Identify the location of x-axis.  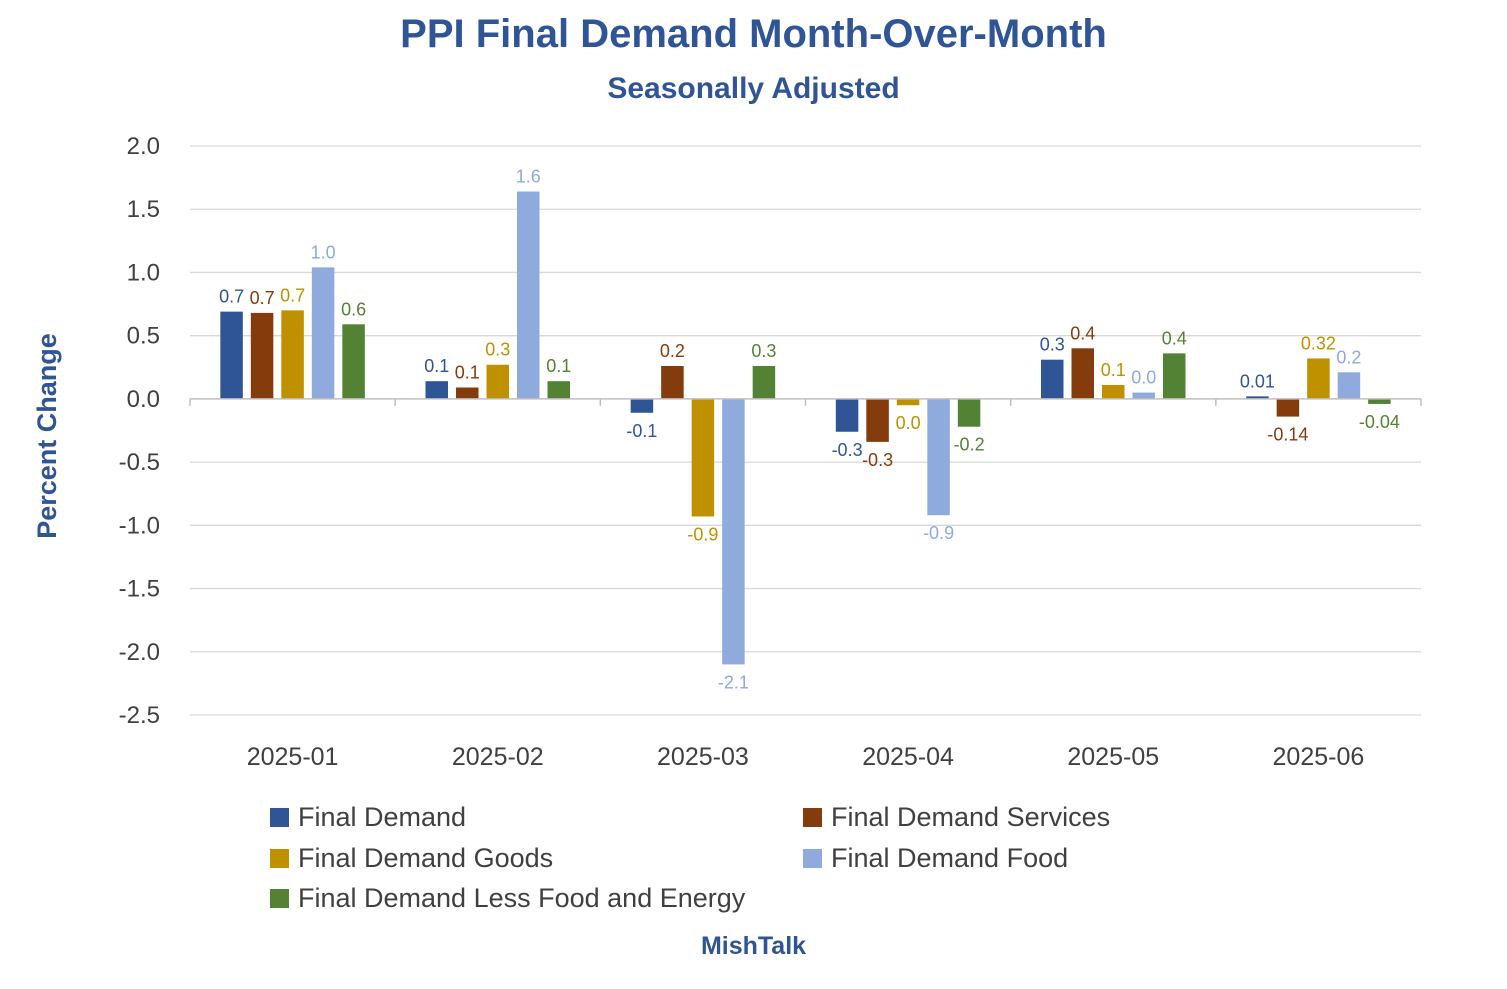
(805, 402).